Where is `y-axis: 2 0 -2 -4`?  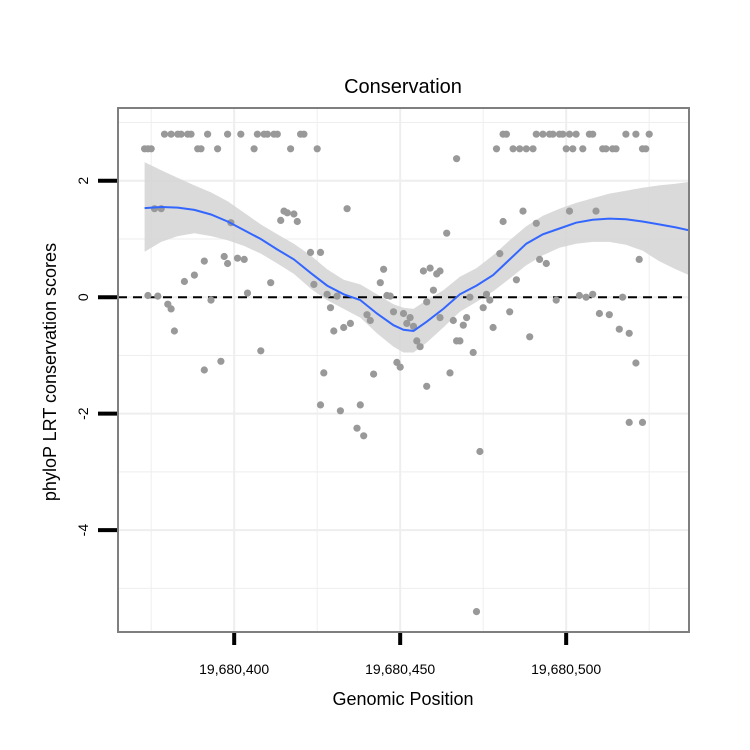 y-axis: 2 0 -2 -4 is located at coordinates (96, 357).